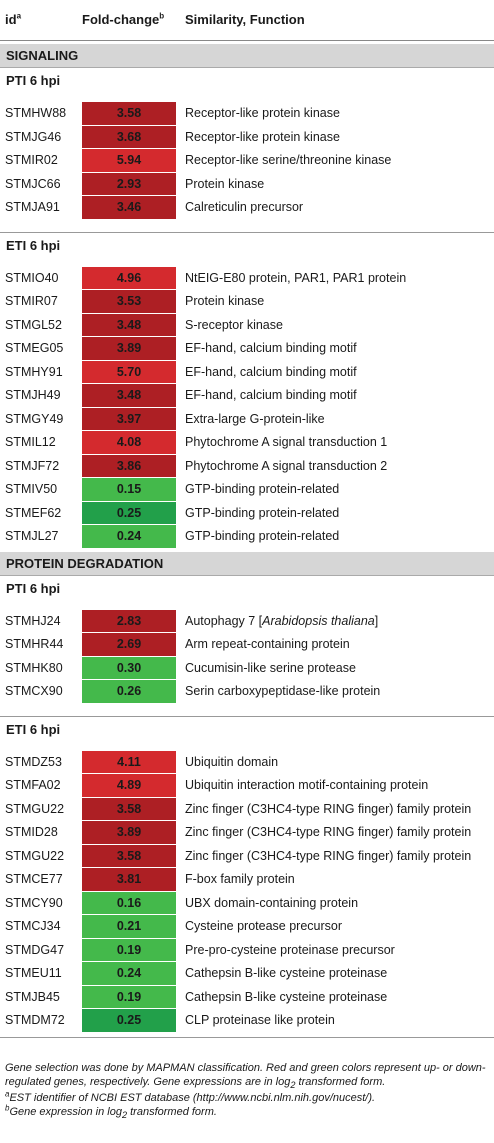 The height and width of the screenshot is (1143, 494). I want to click on fold-change-cell: 5.70, so click(129, 372).